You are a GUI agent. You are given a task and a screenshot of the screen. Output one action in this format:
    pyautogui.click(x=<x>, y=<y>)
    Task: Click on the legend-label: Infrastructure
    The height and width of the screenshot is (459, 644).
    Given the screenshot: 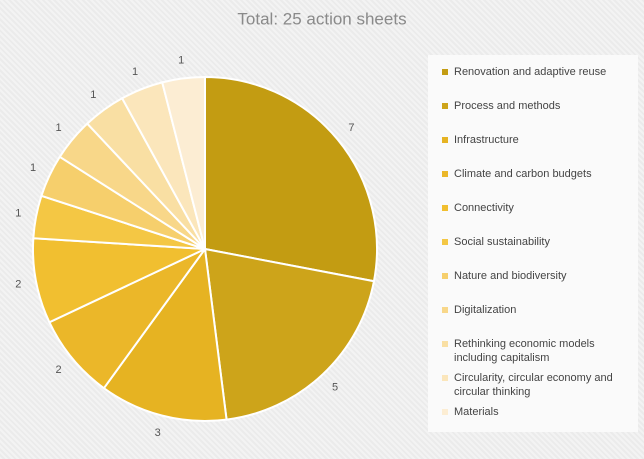 What is the action you would take?
    pyautogui.click(x=486, y=140)
    